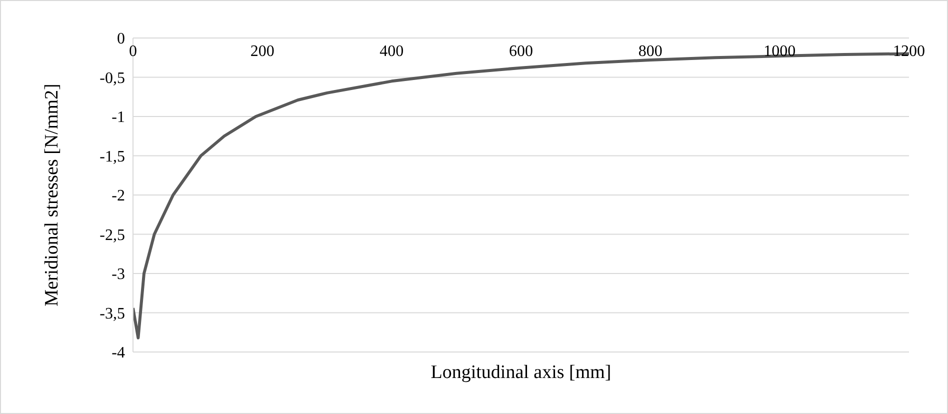 The height and width of the screenshot is (414, 948). Describe the element at coordinates (112, 157) in the screenshot. I see `y-tick-label: -1,5` at that location.